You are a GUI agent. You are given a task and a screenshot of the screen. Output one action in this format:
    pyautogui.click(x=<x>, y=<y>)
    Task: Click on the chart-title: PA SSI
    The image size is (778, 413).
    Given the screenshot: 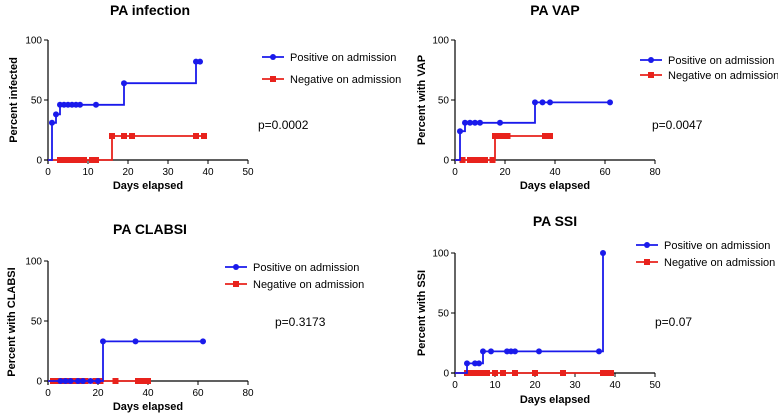 What is the action you would take?
    pyautogui.click(x=555, y=221)
    